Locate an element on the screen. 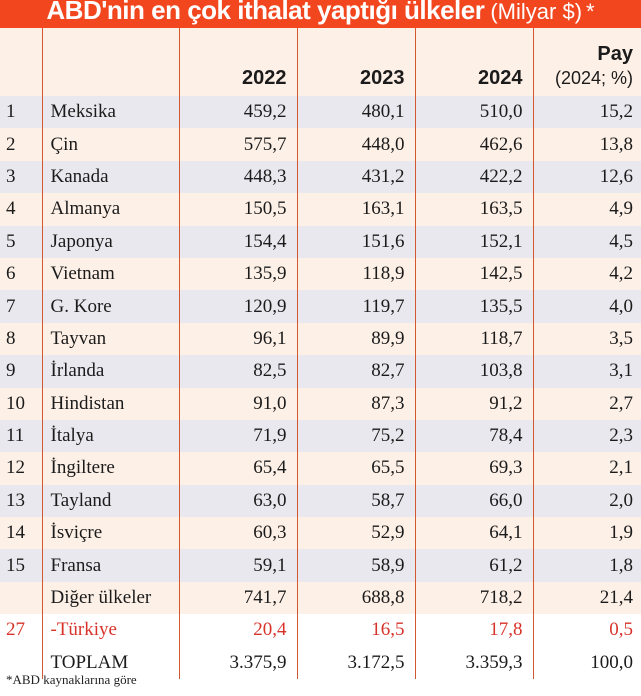 This screenshot has width=641, height=696. cell-rank: 15 is located at coordinates (21, 565).